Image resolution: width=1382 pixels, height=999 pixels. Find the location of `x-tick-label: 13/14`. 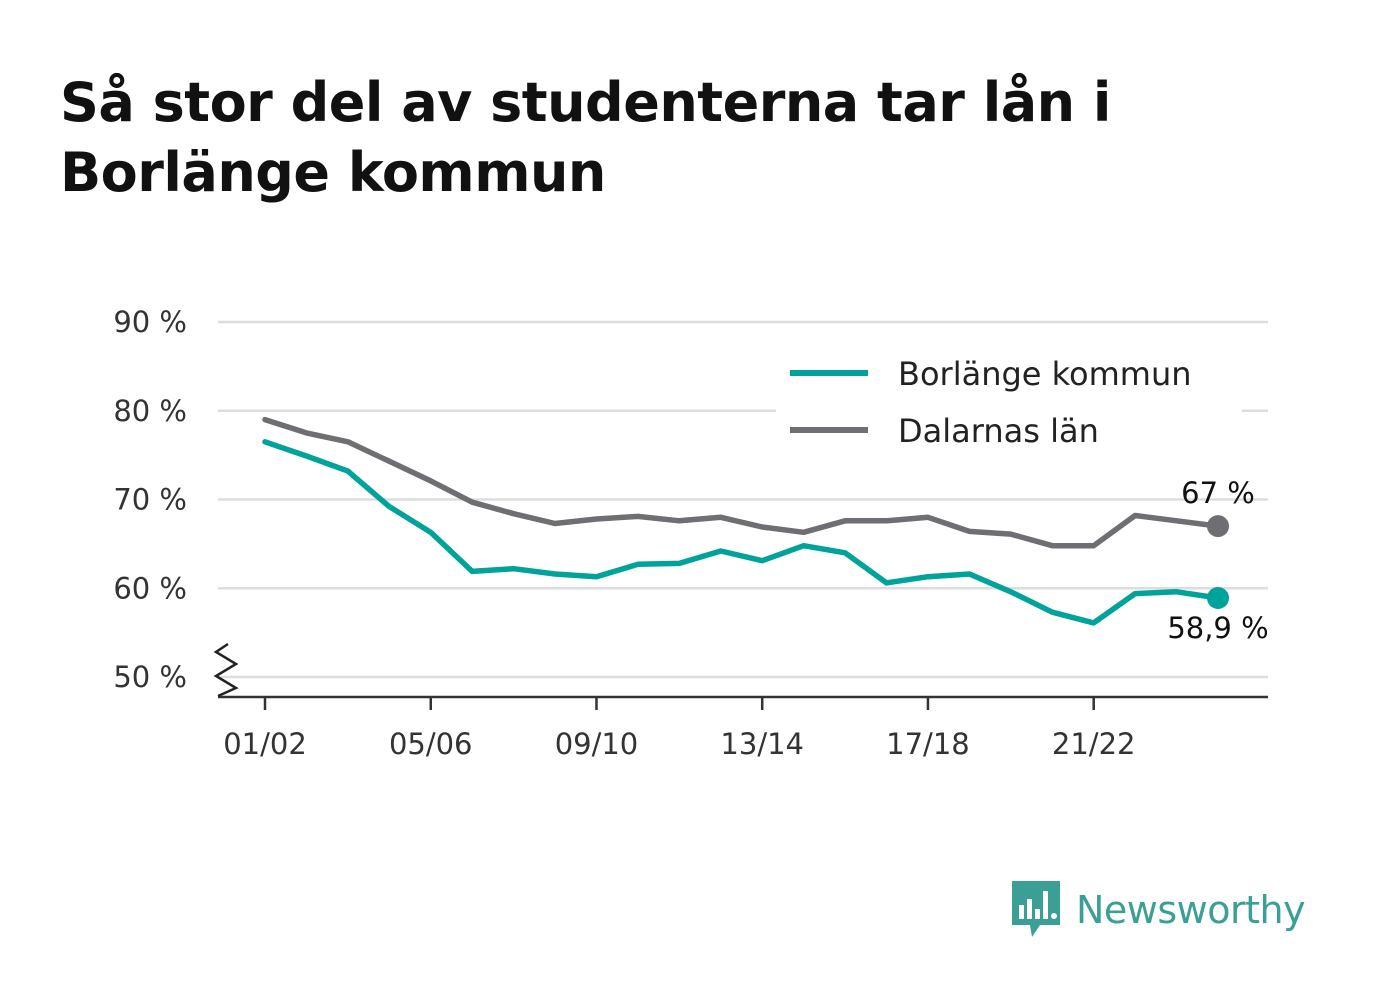

x-tick-label: 13/14 is located at coordinates (762, 744).